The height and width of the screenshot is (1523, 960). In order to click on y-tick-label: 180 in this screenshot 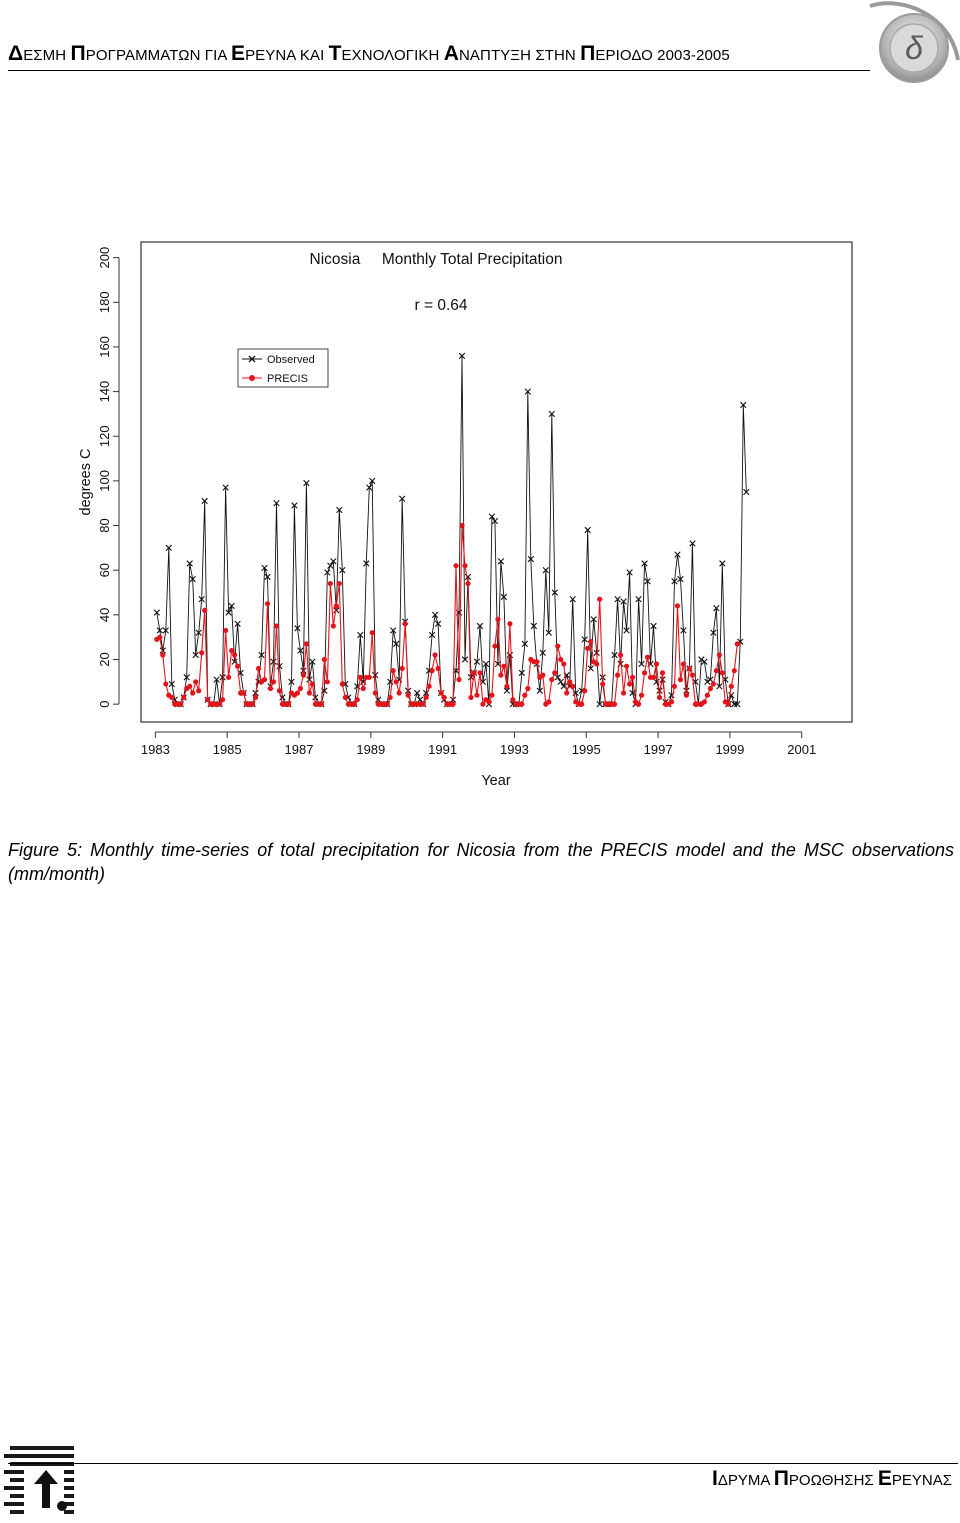, I will do `click(104, 302)`.